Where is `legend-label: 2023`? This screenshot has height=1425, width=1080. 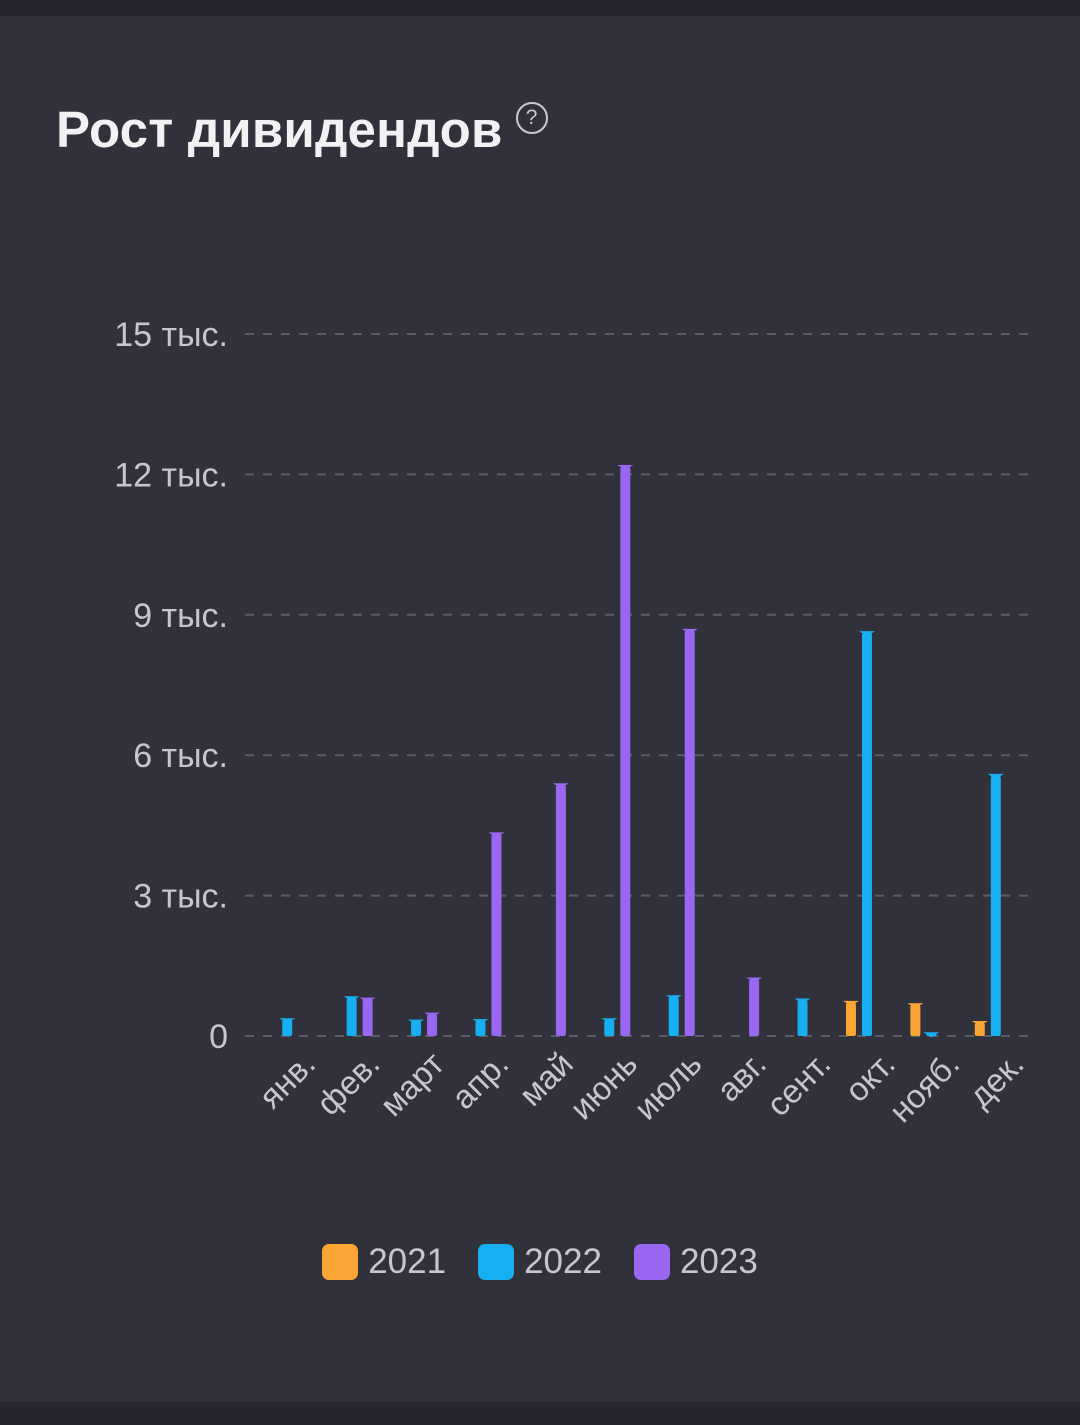 legend-label: 2023 is located at coordinates (718, 1261).